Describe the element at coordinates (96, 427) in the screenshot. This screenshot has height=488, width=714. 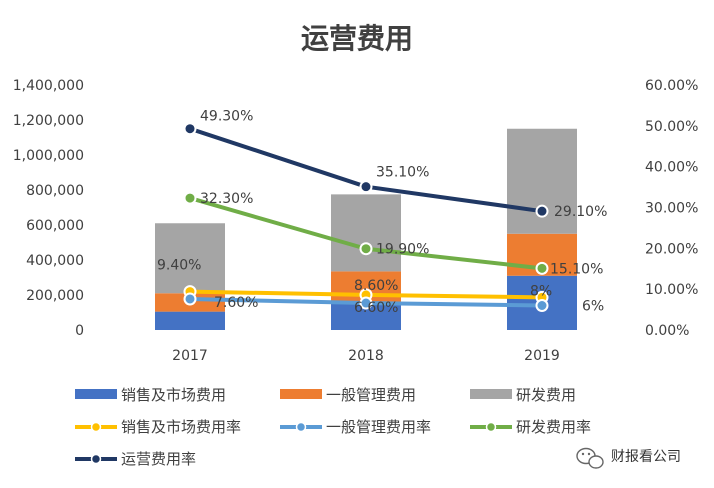
I see `legend-marker-销售及市场费用率` at that location.